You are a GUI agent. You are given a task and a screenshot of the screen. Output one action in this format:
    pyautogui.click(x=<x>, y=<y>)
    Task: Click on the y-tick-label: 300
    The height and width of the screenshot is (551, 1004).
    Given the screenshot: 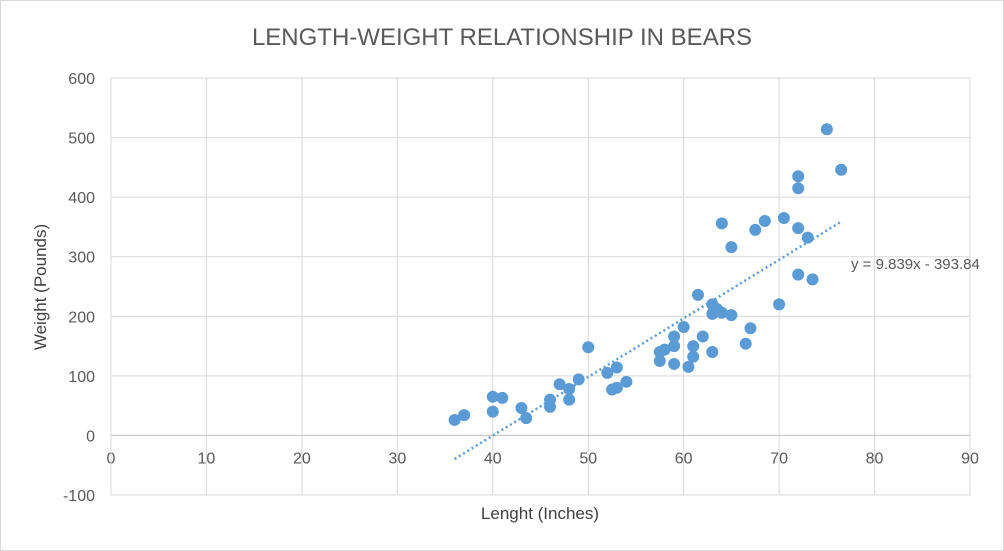 What is the action you would take?
    pyautogui.click(x=81, y=258)
    